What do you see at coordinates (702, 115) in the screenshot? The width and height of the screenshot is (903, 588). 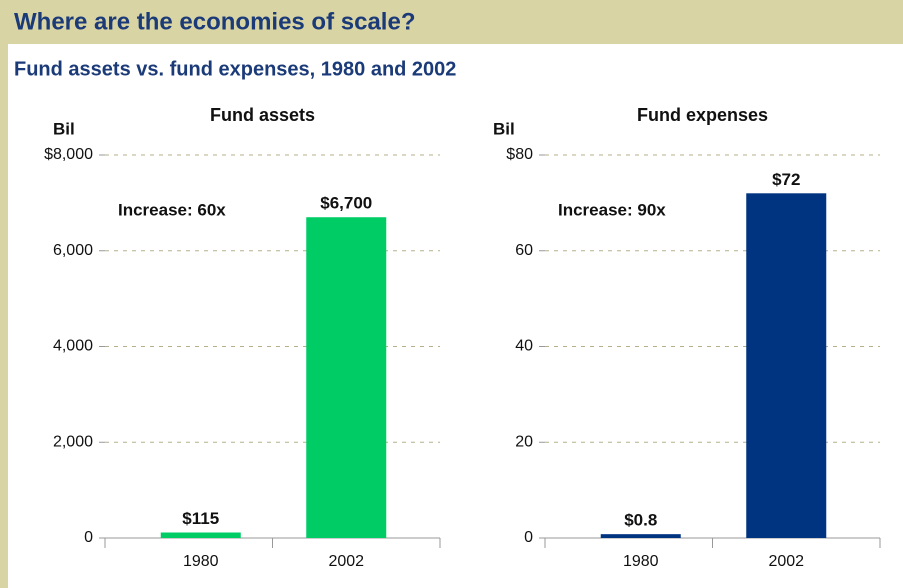 I see `chart-title: Fund expenses` at bounding box center [702, 115].